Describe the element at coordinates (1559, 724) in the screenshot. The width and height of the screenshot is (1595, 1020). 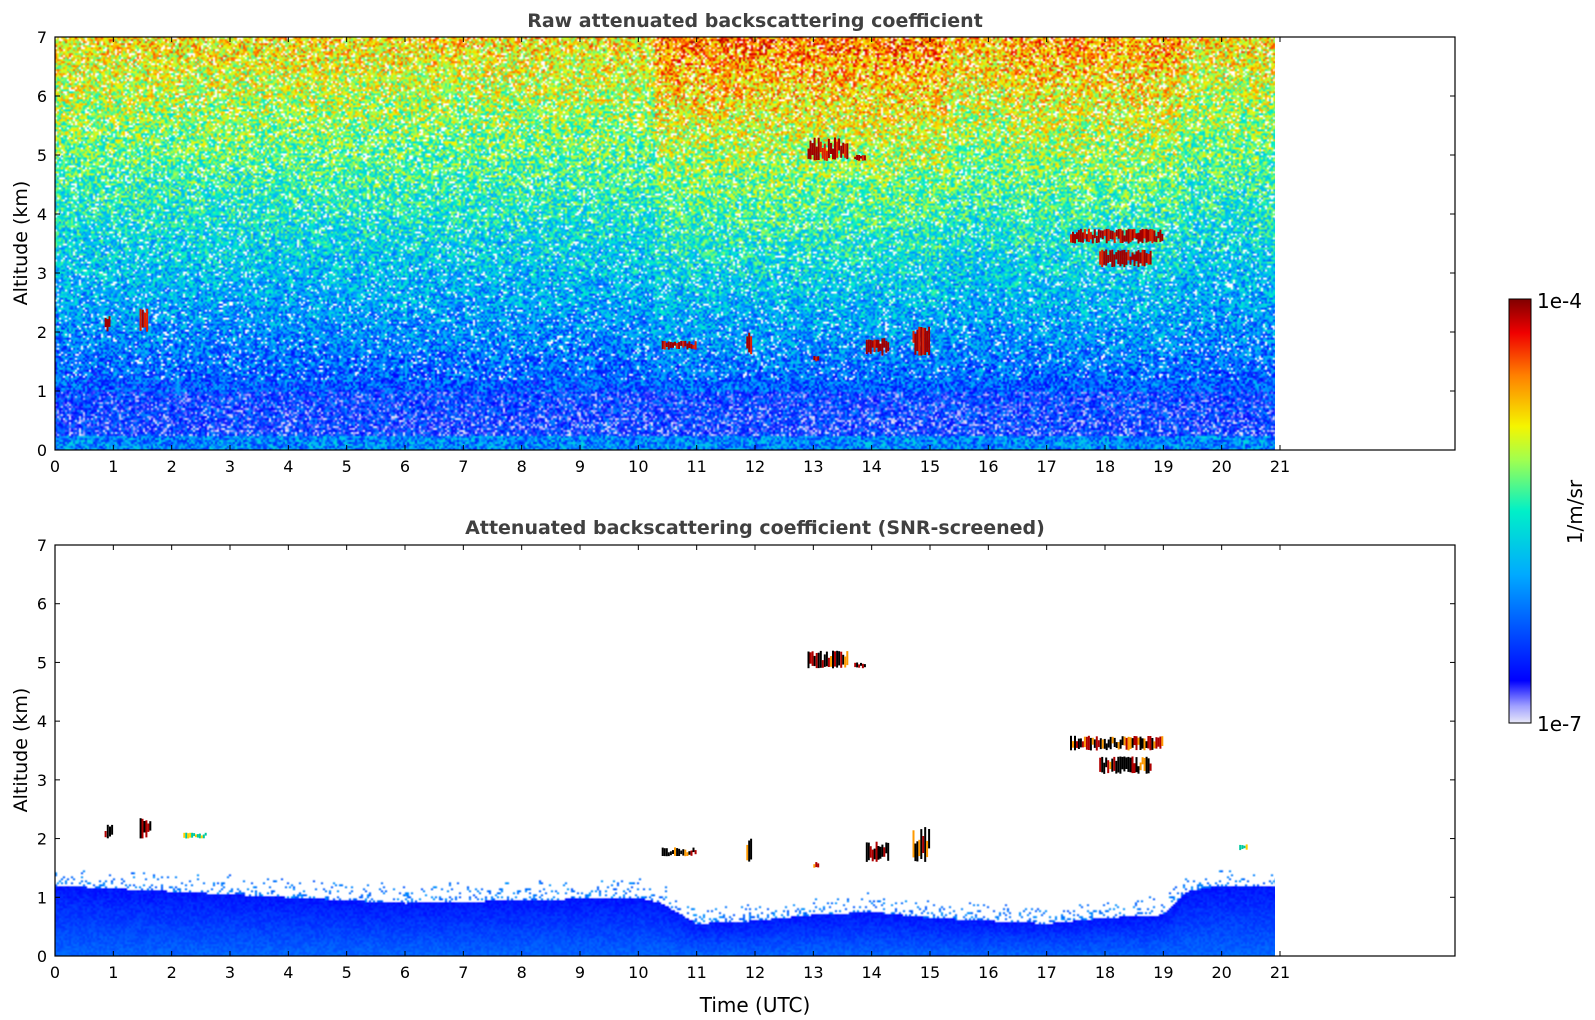
I see `colorbar-min-label: 1e-7` at that location.